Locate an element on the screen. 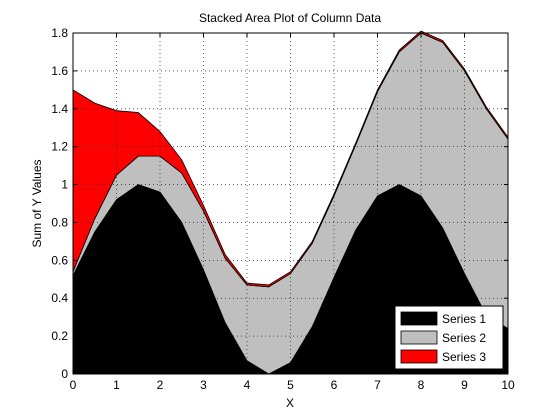 This screenshot has width=560, height=420. y-tick-label: 0 is located at coordinates (64, 374).